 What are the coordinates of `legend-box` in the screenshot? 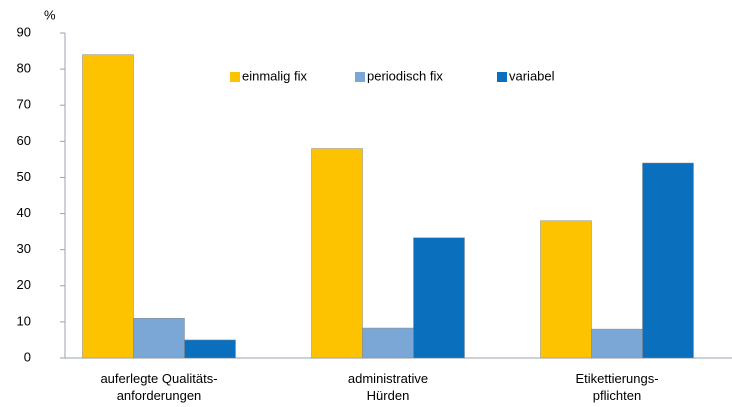 It's located at (397, 77).